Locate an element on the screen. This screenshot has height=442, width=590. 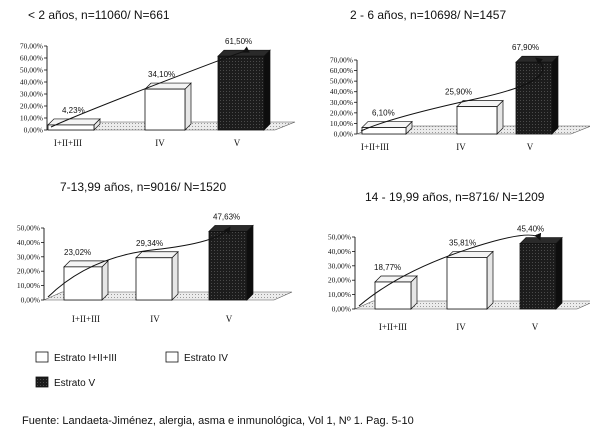
legend-item-estrato-v: Estrato V is located at coordinates (65, 382).